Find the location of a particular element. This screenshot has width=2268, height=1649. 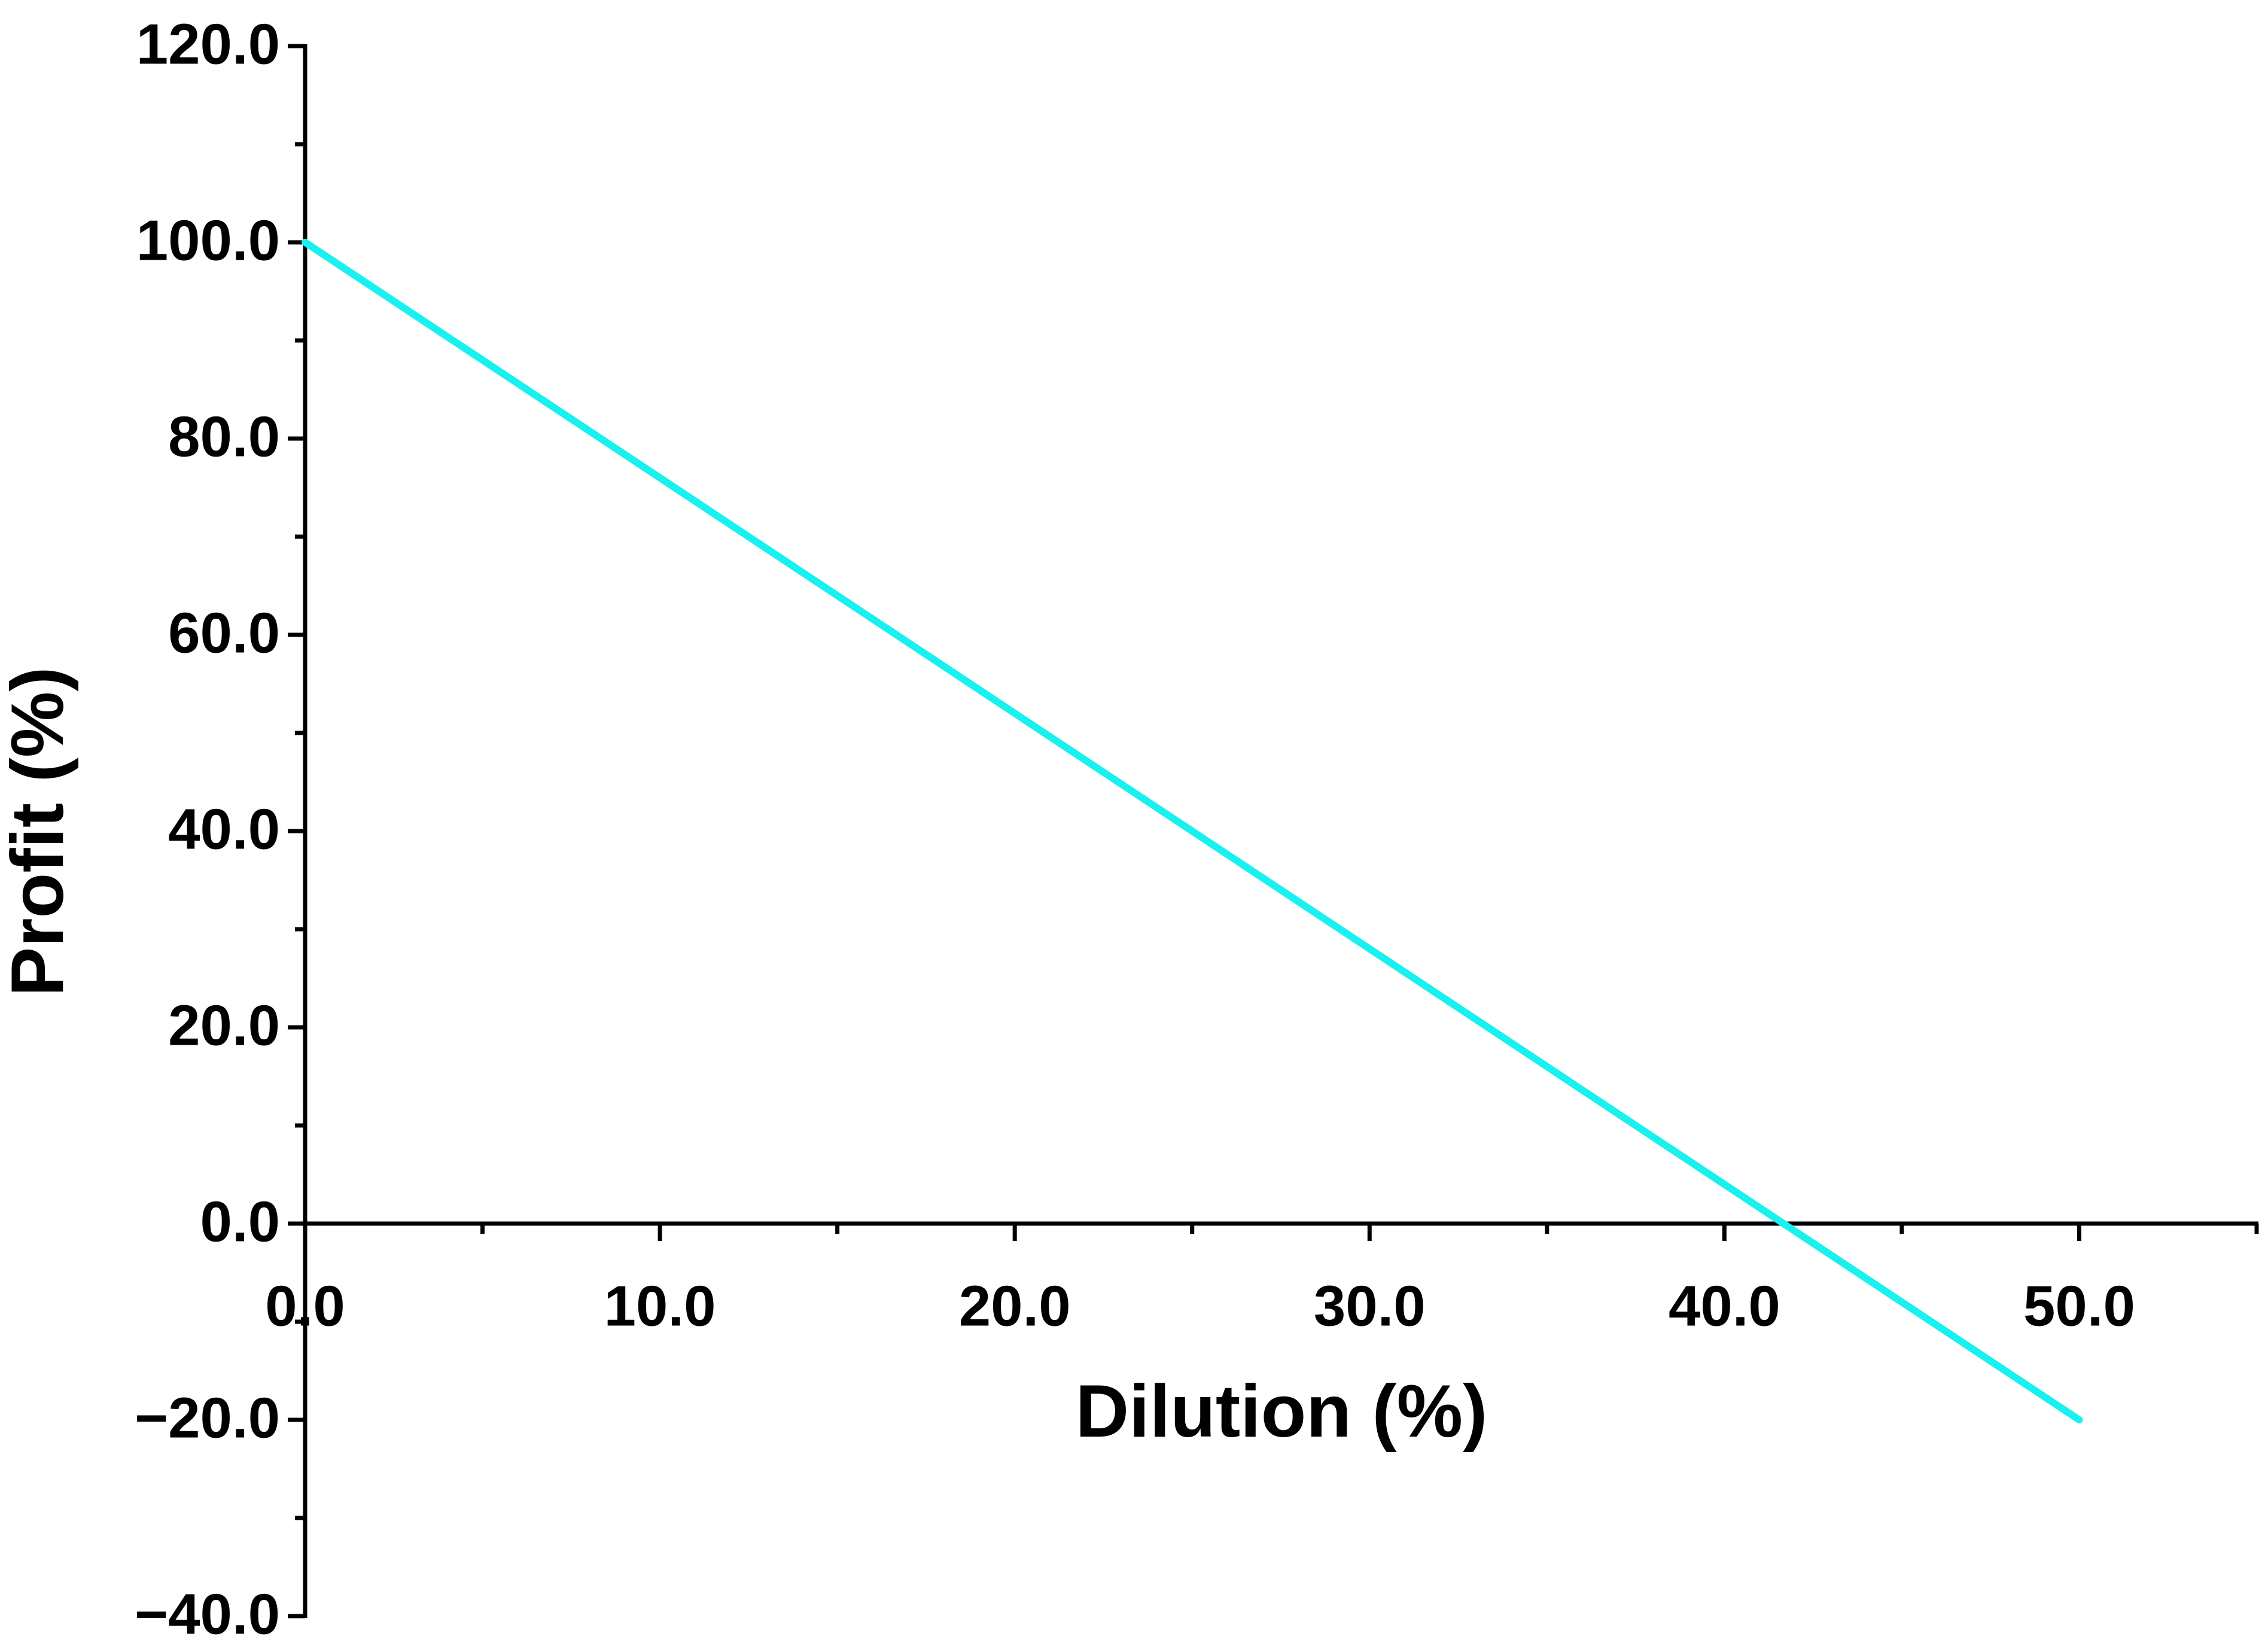

y-tick-label: 120.0 is located at coordinates (208, 44).